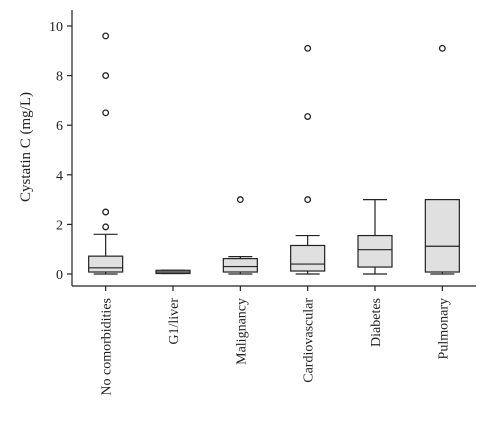 Image resolution: width=500 pixels, height=428 pixels. Describe the element at coordinates (61, 148) in the screenshot. I see `y-axis: 0 2 4 6 8 10` at that location.